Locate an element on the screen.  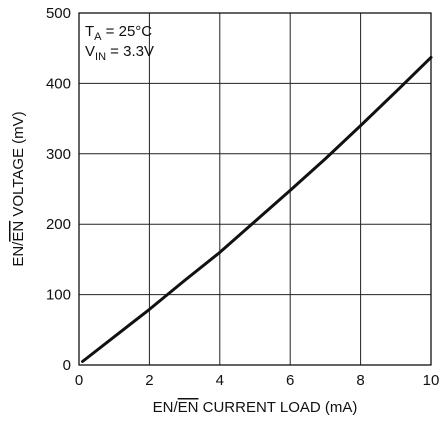
x-tick-label-0: 0 is located at coordinates (79, 380).